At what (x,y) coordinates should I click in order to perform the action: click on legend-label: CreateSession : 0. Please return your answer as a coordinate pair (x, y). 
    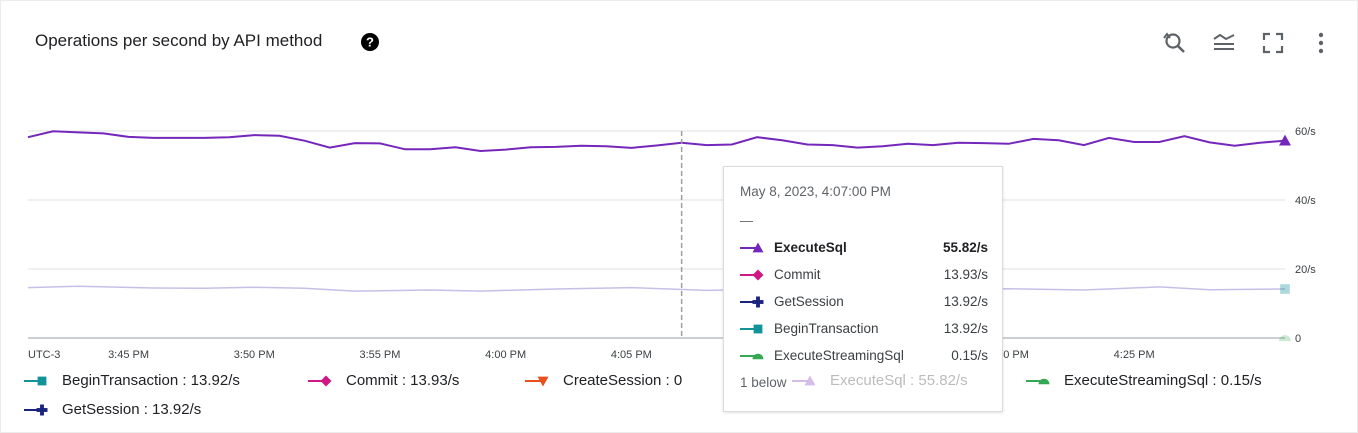
    Looking at the image, I should click on (623, 380).